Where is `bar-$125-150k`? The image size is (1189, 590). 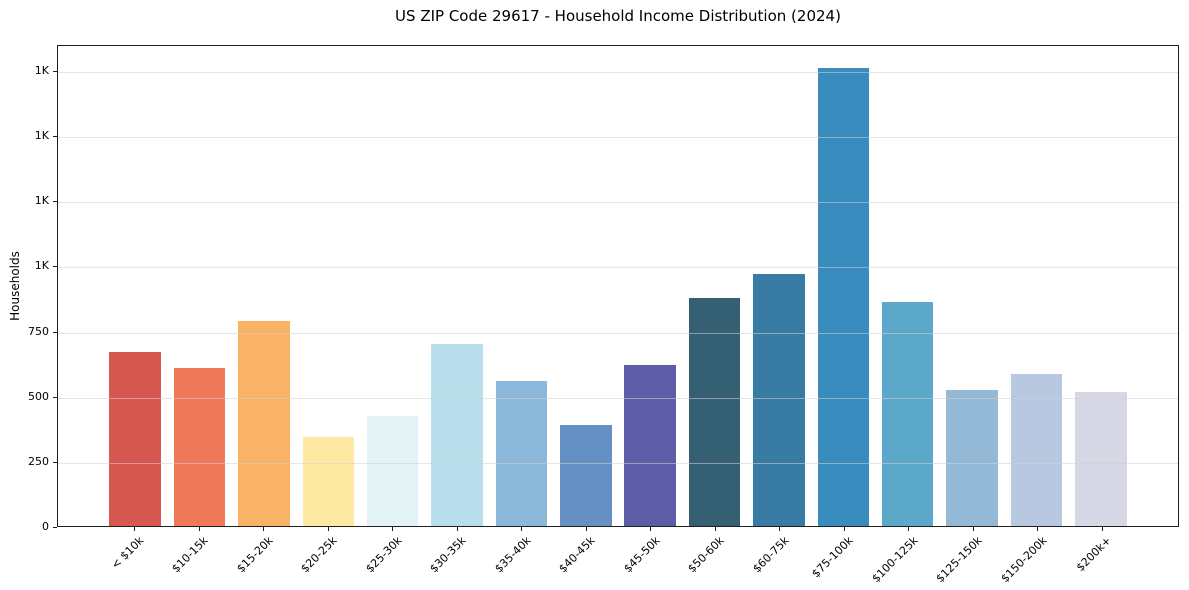 bar-$125-150k is located at coordinates (972, 457).